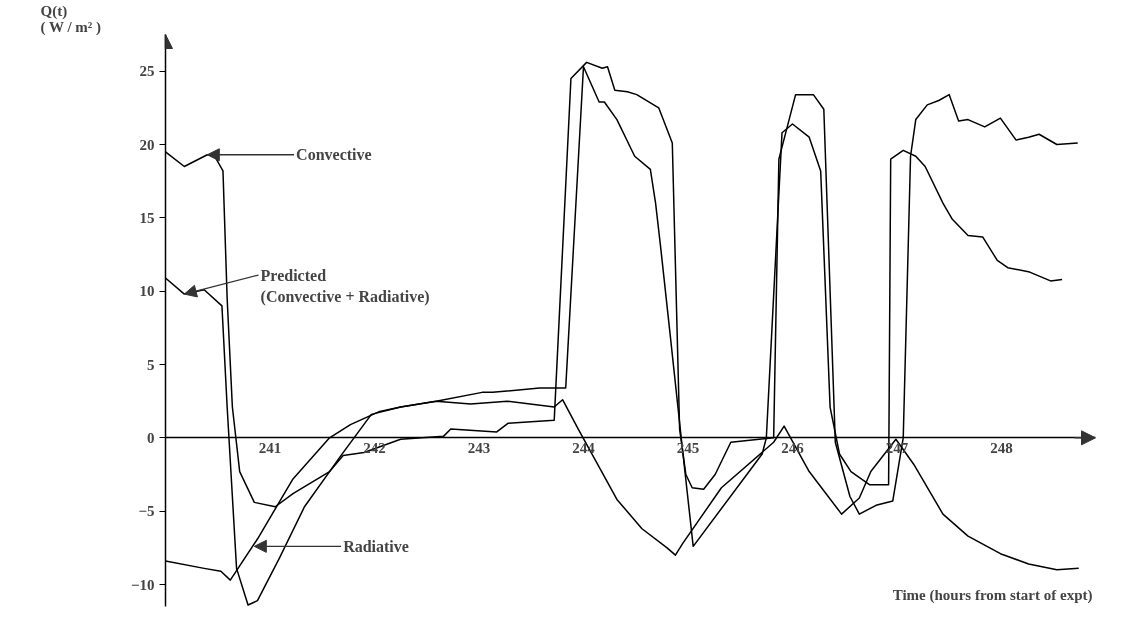 The width and height of the screenshot is (1121, 618). What do you see at coordinates (71, 19) in the screenshot?
I see `y-axis-title: Q(t) ( W / m² )` at bounding box center [71, 19].